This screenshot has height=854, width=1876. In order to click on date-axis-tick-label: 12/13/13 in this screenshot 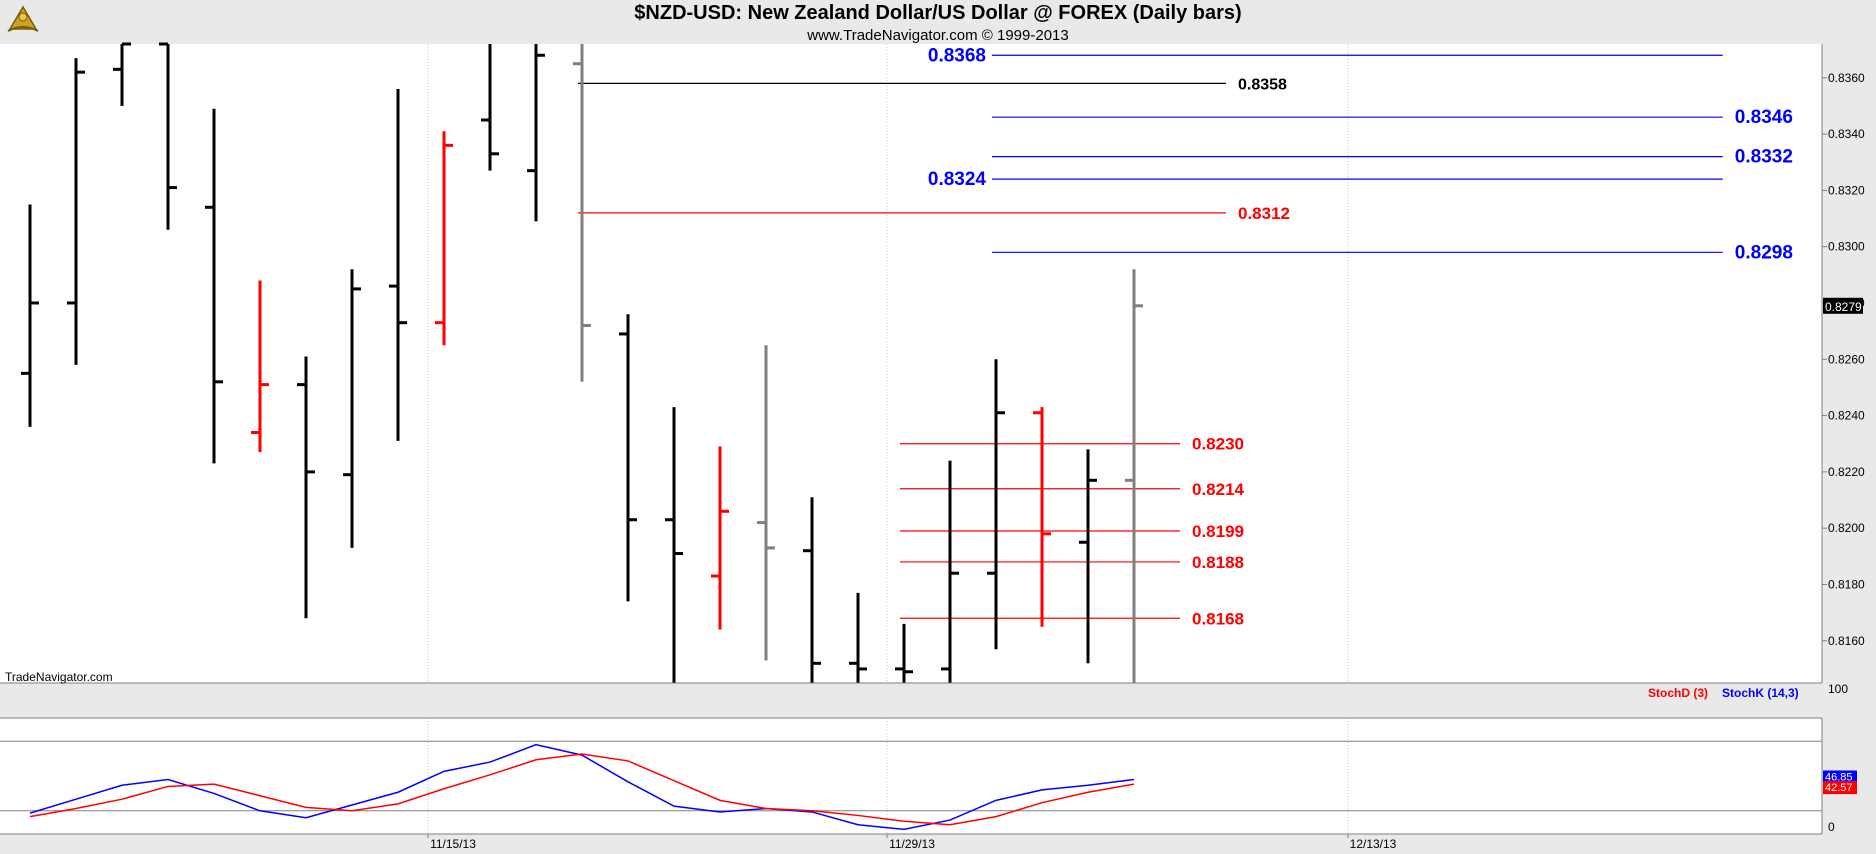, I will do `click(1373, 844)`.